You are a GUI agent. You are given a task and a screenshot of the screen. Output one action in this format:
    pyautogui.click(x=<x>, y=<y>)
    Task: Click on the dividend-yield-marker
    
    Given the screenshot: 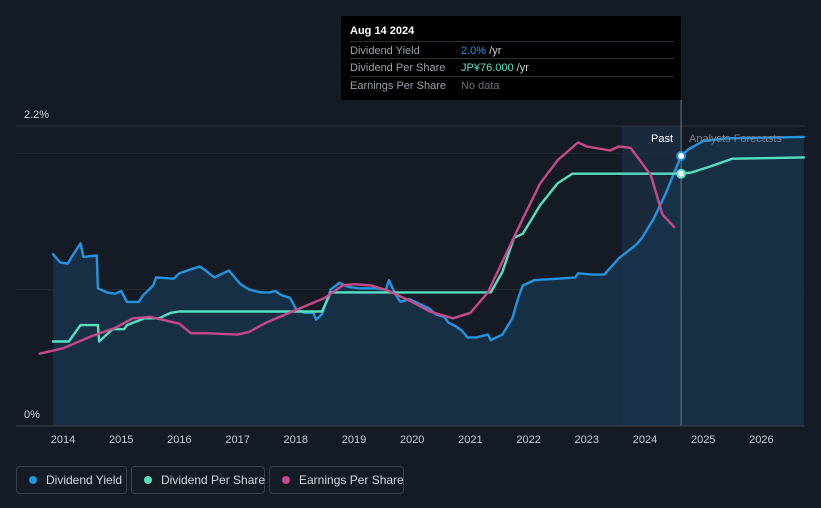 What is the action you would take?
    pyautogui.click(x=681, y=156)
    